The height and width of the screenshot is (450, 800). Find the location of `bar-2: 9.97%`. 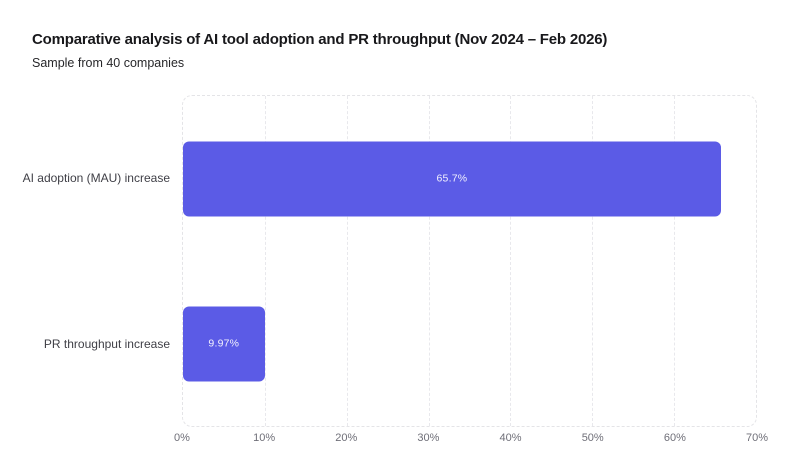

bar-2: 9.97% is located at coordinates (224, 343).